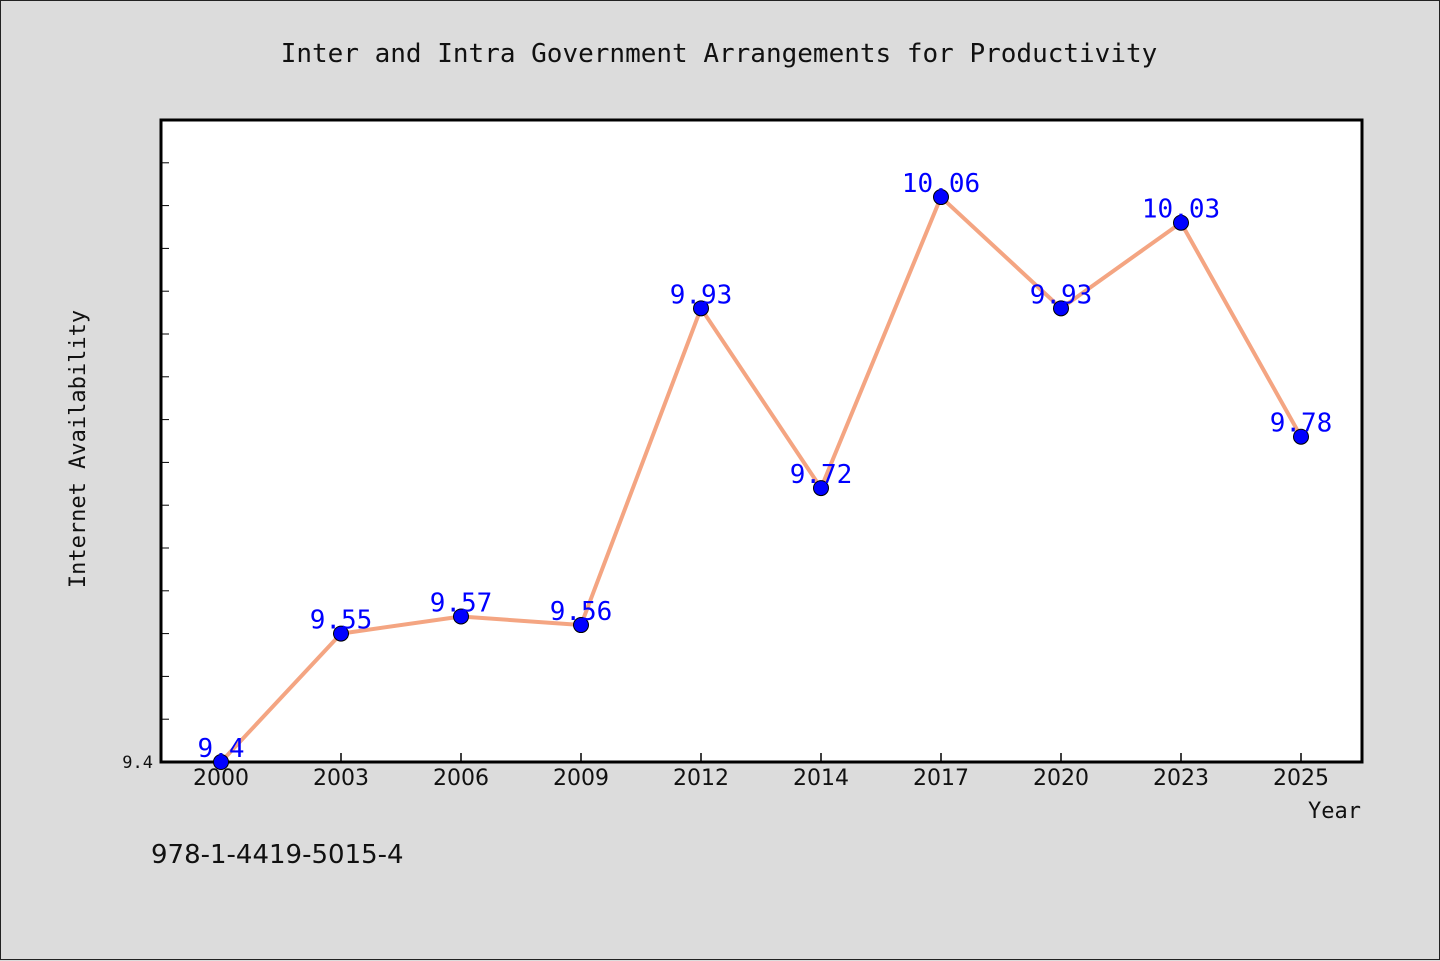  What do you see at coordinates (701, 778) in the screenshot?
I see `x-tick-label: 2012` at bounding box center [701, 778].